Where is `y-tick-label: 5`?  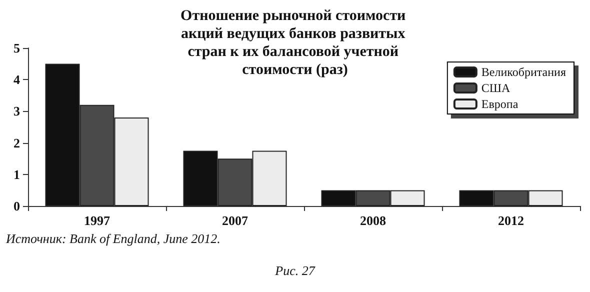 y-tick-label: 5 is located at coordinates (17, 48).